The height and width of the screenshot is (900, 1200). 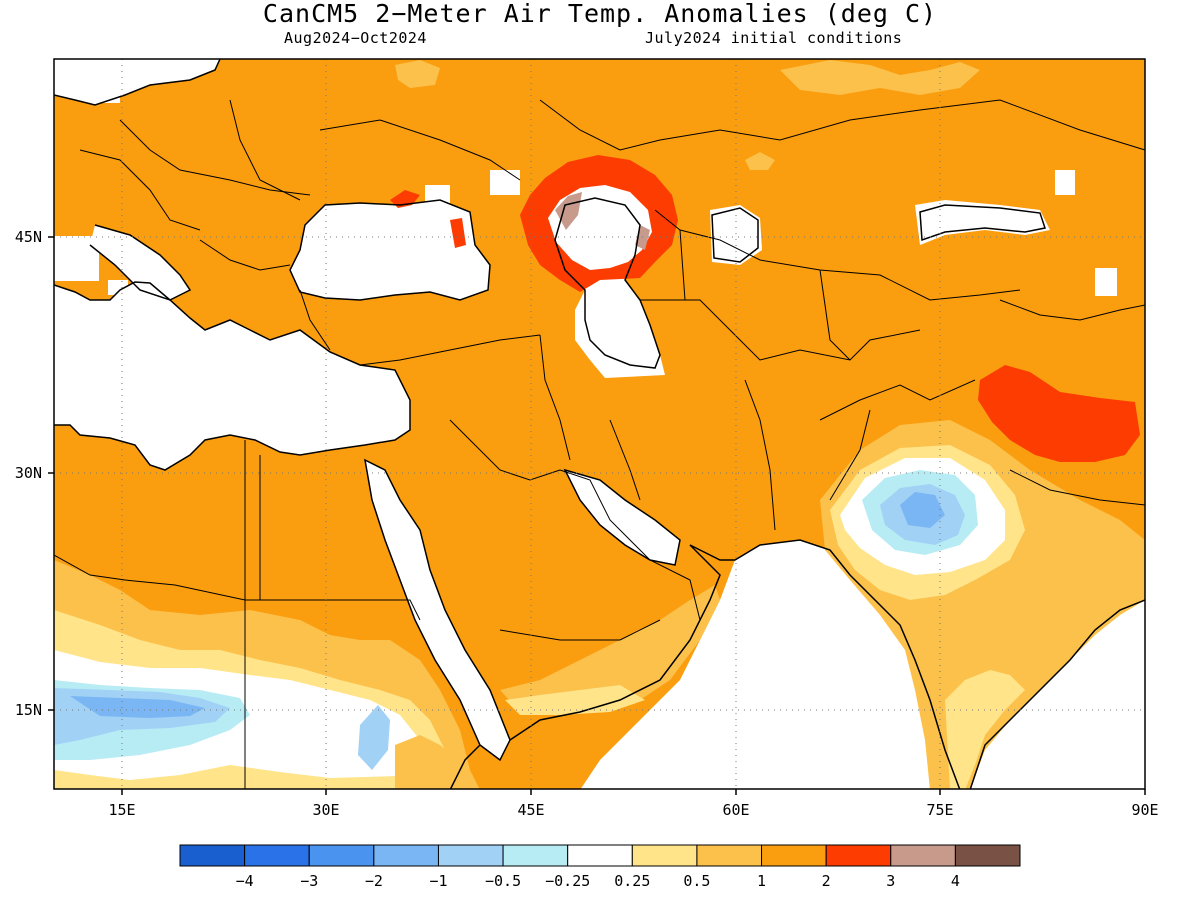 What do you see at coordinates (761, 881) in the screenshot?
I see `colorbar-label: 1` at bounding box center [761, 881].